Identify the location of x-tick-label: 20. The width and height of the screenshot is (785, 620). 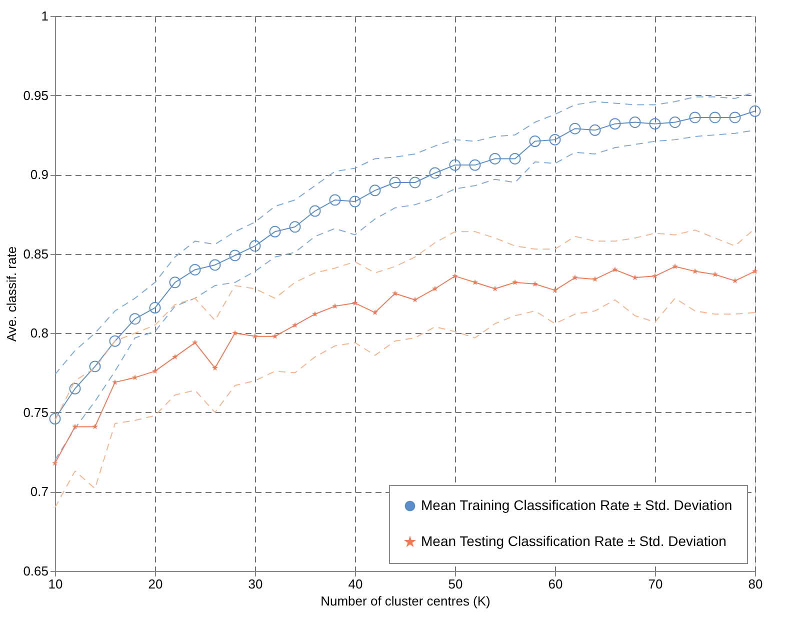
(155, 584).